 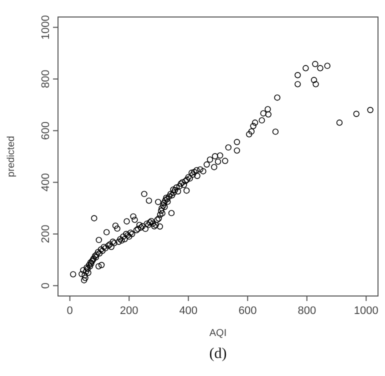 I want to click on y-tick-label: 200, so click(x=46, y=234).